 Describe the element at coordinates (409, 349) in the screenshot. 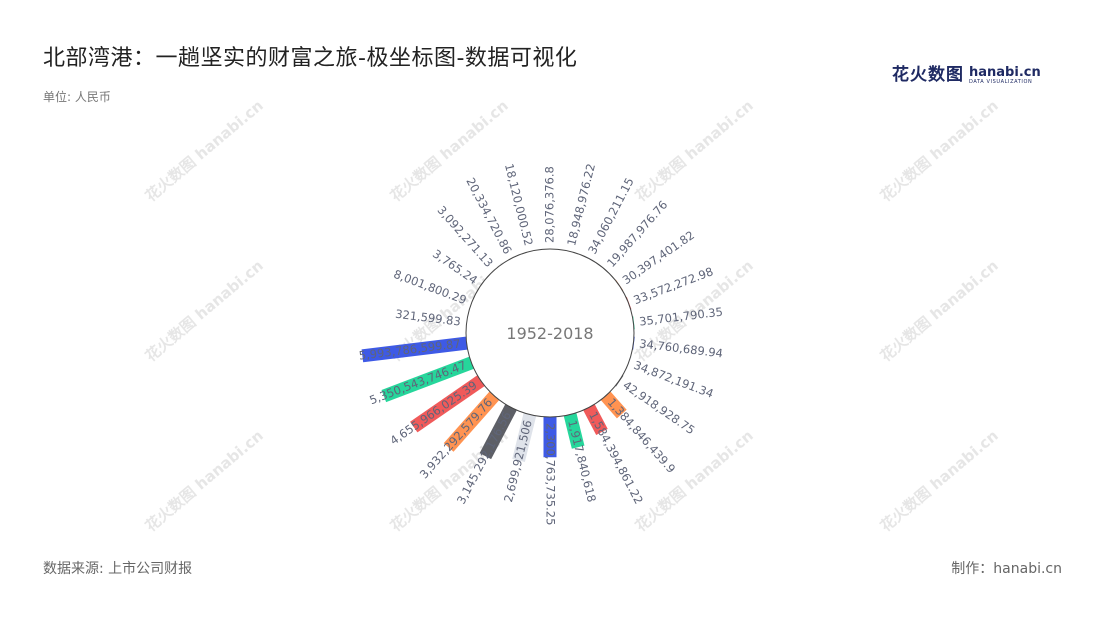

I see `bar-value-label: 5,993,786,599.87` at that location.